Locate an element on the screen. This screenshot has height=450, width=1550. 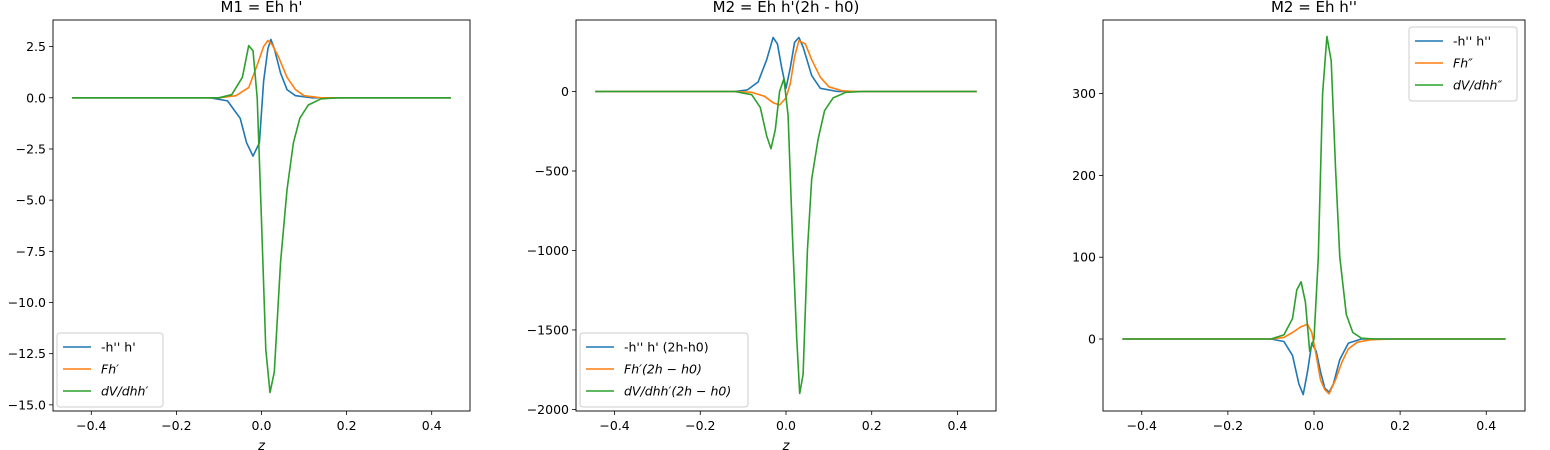
legend-label: -h'' h' is located at coordinates (118, 347).